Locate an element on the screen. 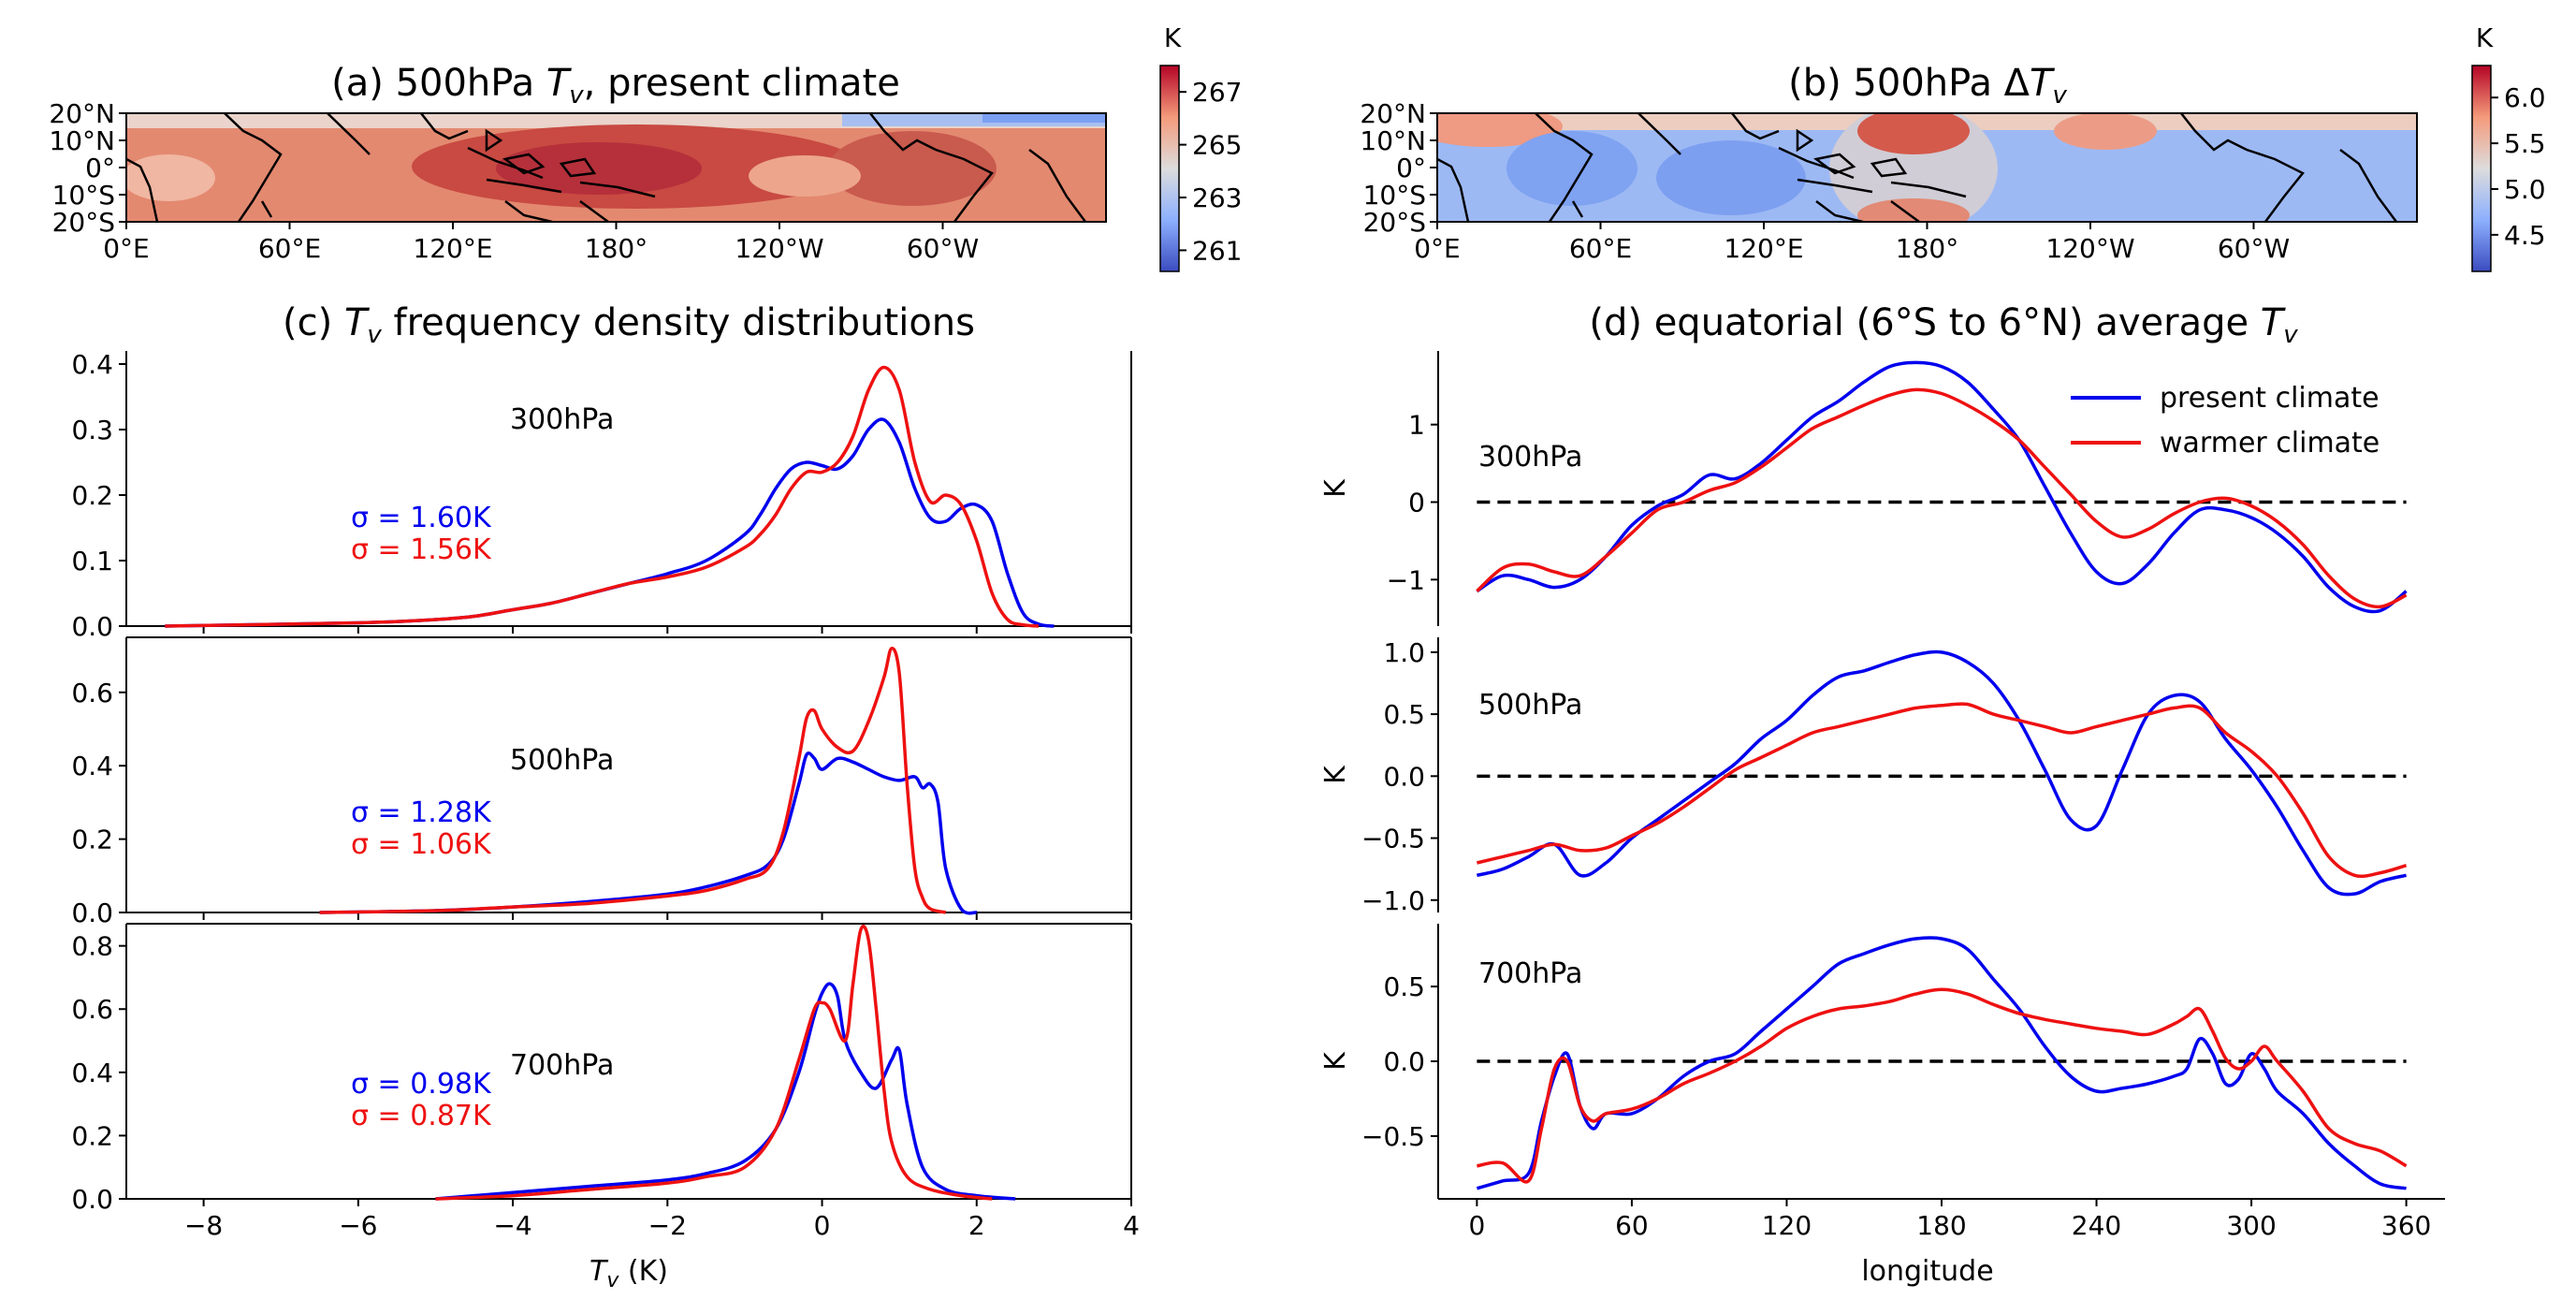 This screenshot has height=1299, width=2576. y-tick-label: 0.3 is located at coordinates (92, 430).